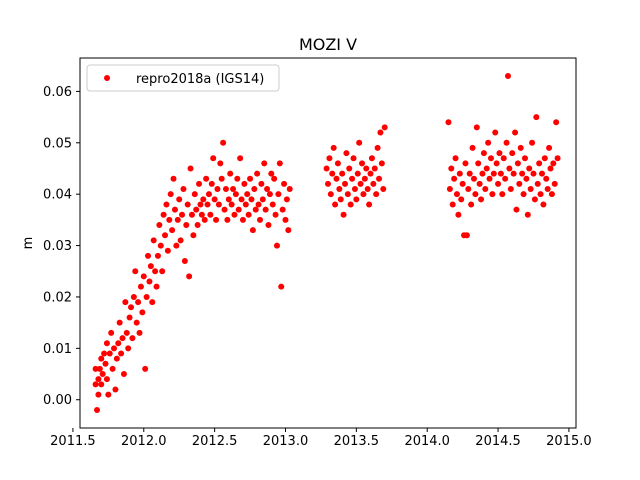 The image size is (640, 480). I want to click on legend-marker, so click(107, 78).